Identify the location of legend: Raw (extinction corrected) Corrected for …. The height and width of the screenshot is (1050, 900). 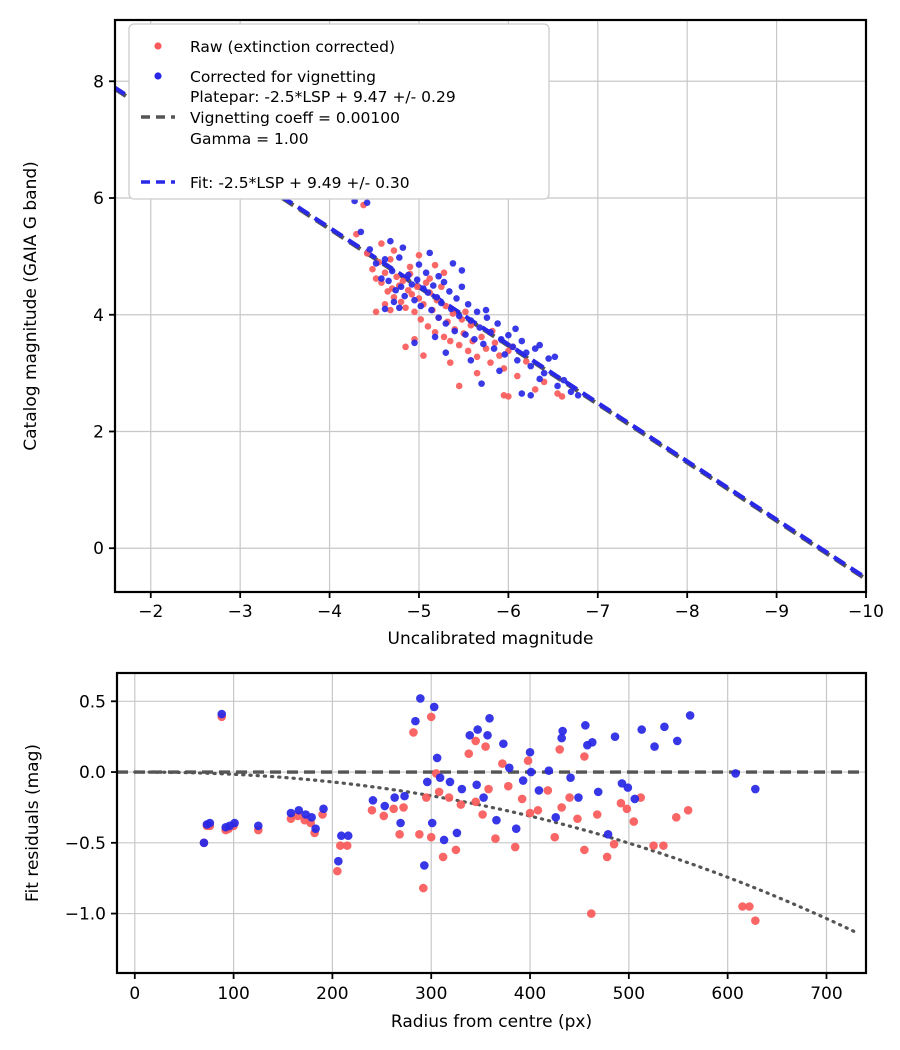
(339, 111).